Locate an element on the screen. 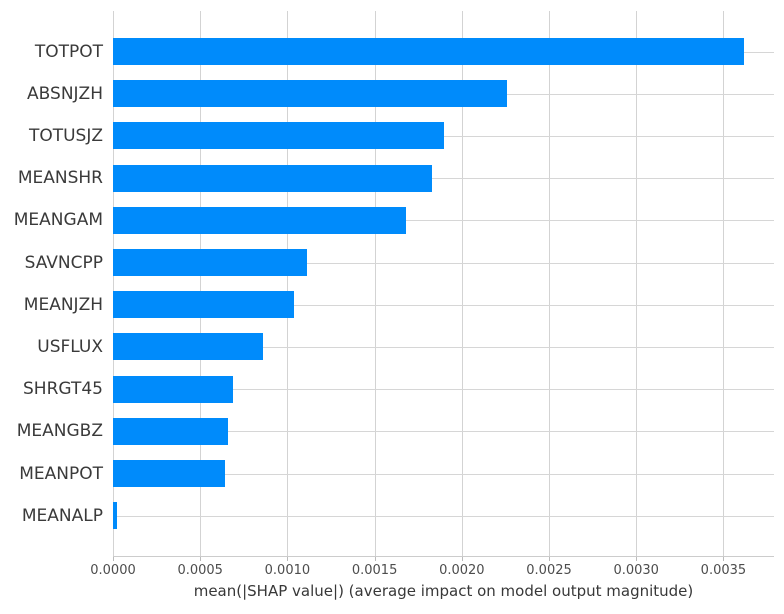 The width and height of the screenshot is (784, 614). bar-absnjzh is located at coordinates (310, 94).